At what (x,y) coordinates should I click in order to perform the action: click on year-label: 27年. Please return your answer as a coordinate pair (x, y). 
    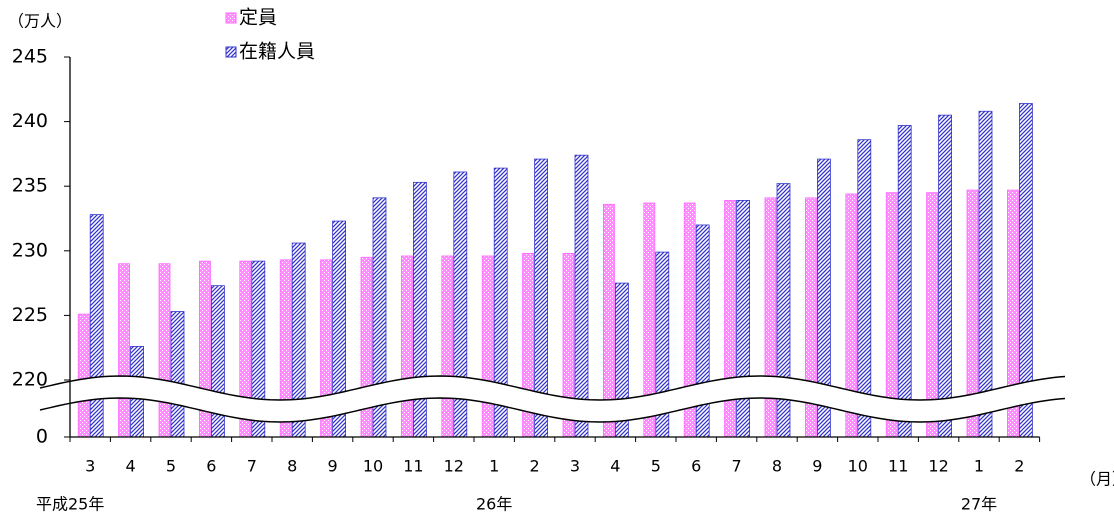
    Looking at the image, I should click on (979, 504).